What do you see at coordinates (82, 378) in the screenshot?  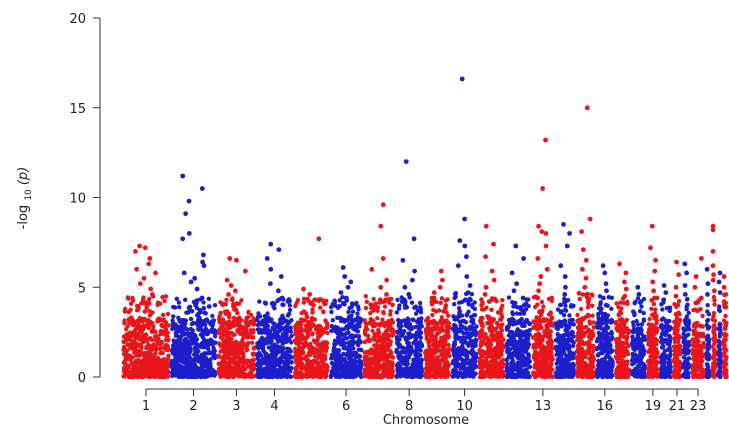 I see `y-tick-label: 0` at bounding box center [82, 378].